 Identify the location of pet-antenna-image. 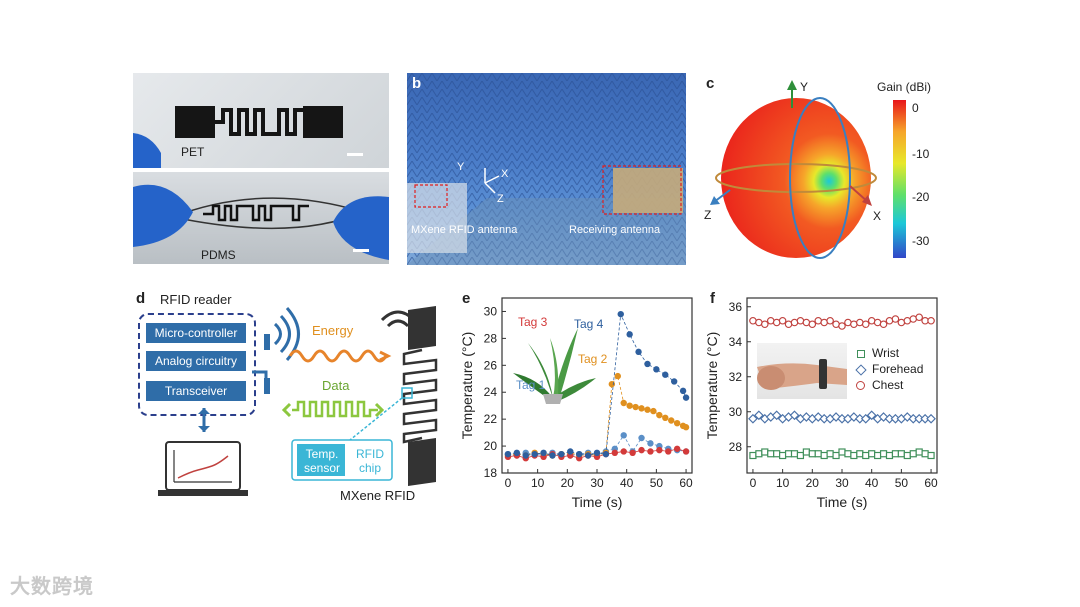
(248, 137).